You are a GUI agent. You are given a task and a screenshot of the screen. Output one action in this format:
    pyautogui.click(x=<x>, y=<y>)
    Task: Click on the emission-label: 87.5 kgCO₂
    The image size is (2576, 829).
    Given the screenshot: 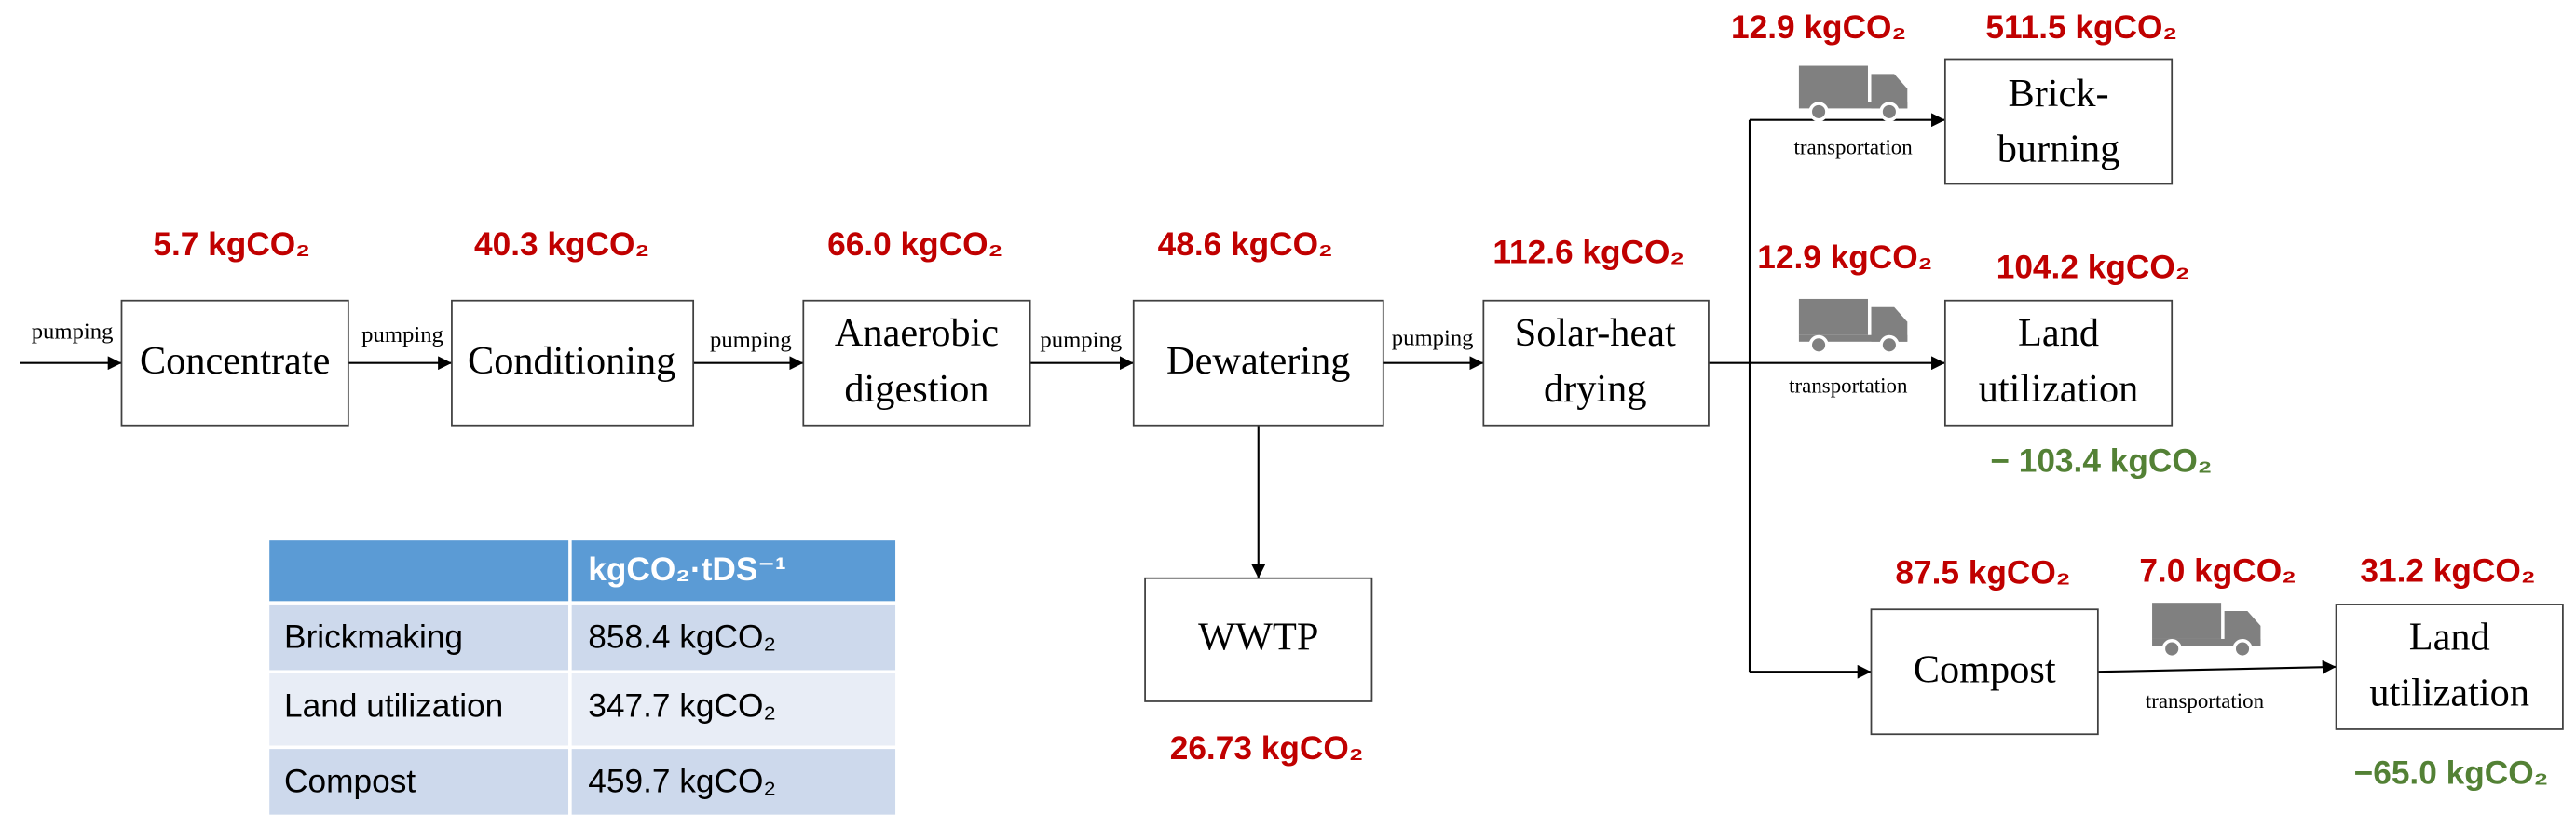 What is the action you would take?
    pyautogui.click(x=1983, y=573)
    